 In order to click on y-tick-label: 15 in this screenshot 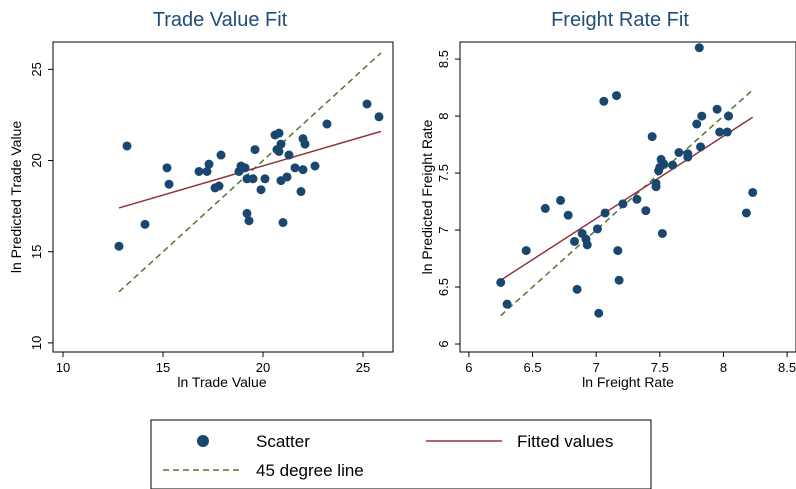, I will do `click(36, 251)`.